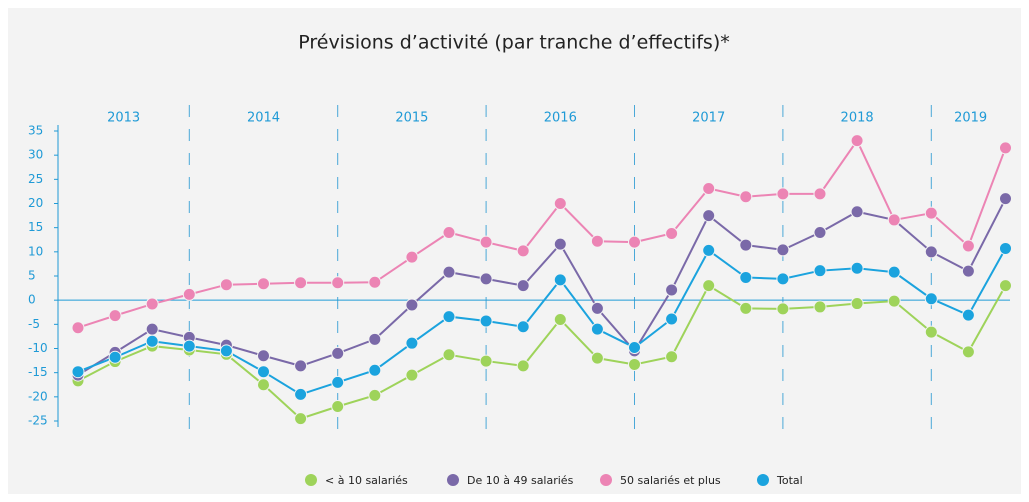 Image resolution: width=1029 pixels, height=502 pixels. What do you see at coordinates (708, 118) in the screenshot?
I see `year-label: 2017` at bounding box center [708, 118].